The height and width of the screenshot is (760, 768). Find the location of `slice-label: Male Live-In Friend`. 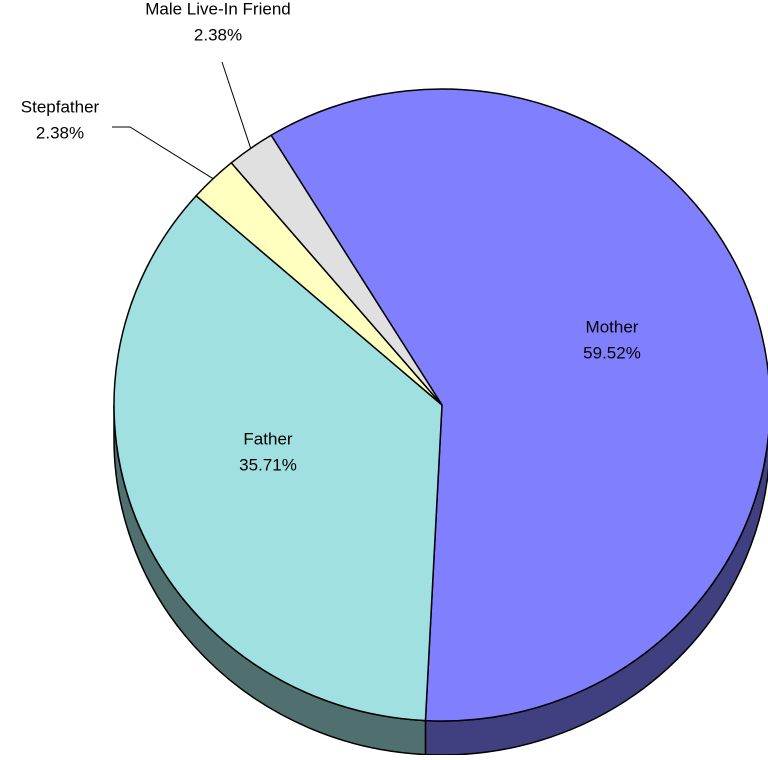

slice-label: Male Live-In Friend is located at coordinates (218, 9).